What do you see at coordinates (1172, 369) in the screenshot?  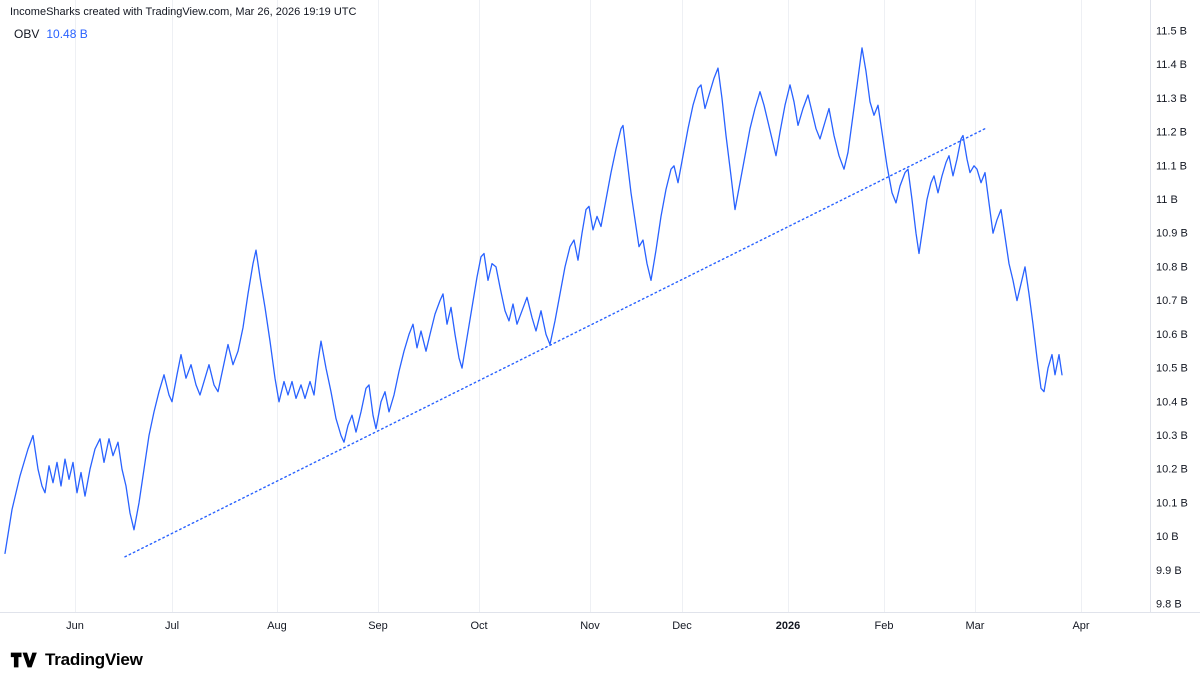 I see `y-tick-label: 10.5 B` at bounding box center [1172, 369].